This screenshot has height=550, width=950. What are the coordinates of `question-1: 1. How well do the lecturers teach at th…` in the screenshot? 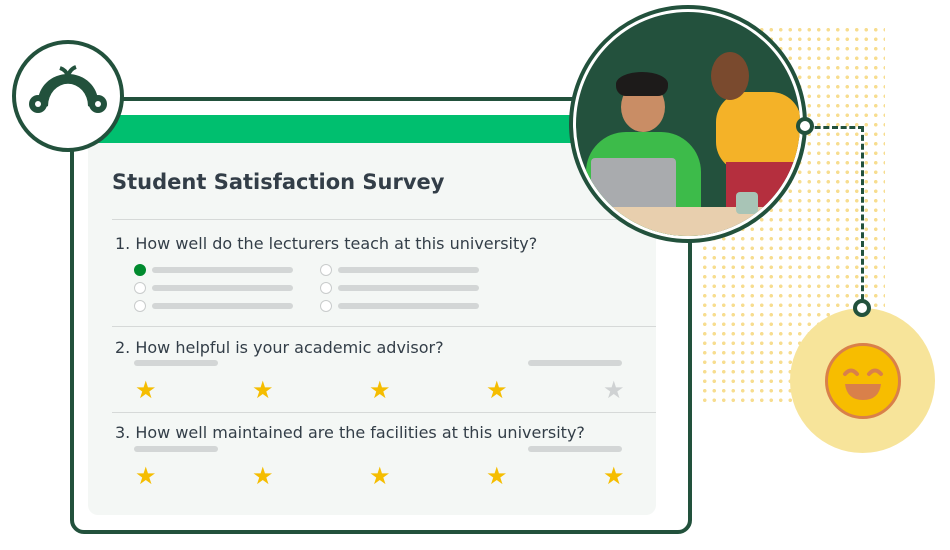 It's located at (326, 243).